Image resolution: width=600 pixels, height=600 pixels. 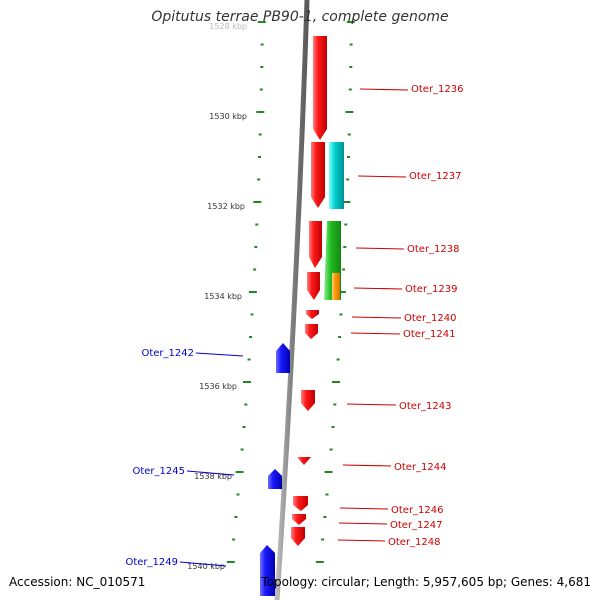 I want to click on outer-track-dots, so click(x=335, y=292).